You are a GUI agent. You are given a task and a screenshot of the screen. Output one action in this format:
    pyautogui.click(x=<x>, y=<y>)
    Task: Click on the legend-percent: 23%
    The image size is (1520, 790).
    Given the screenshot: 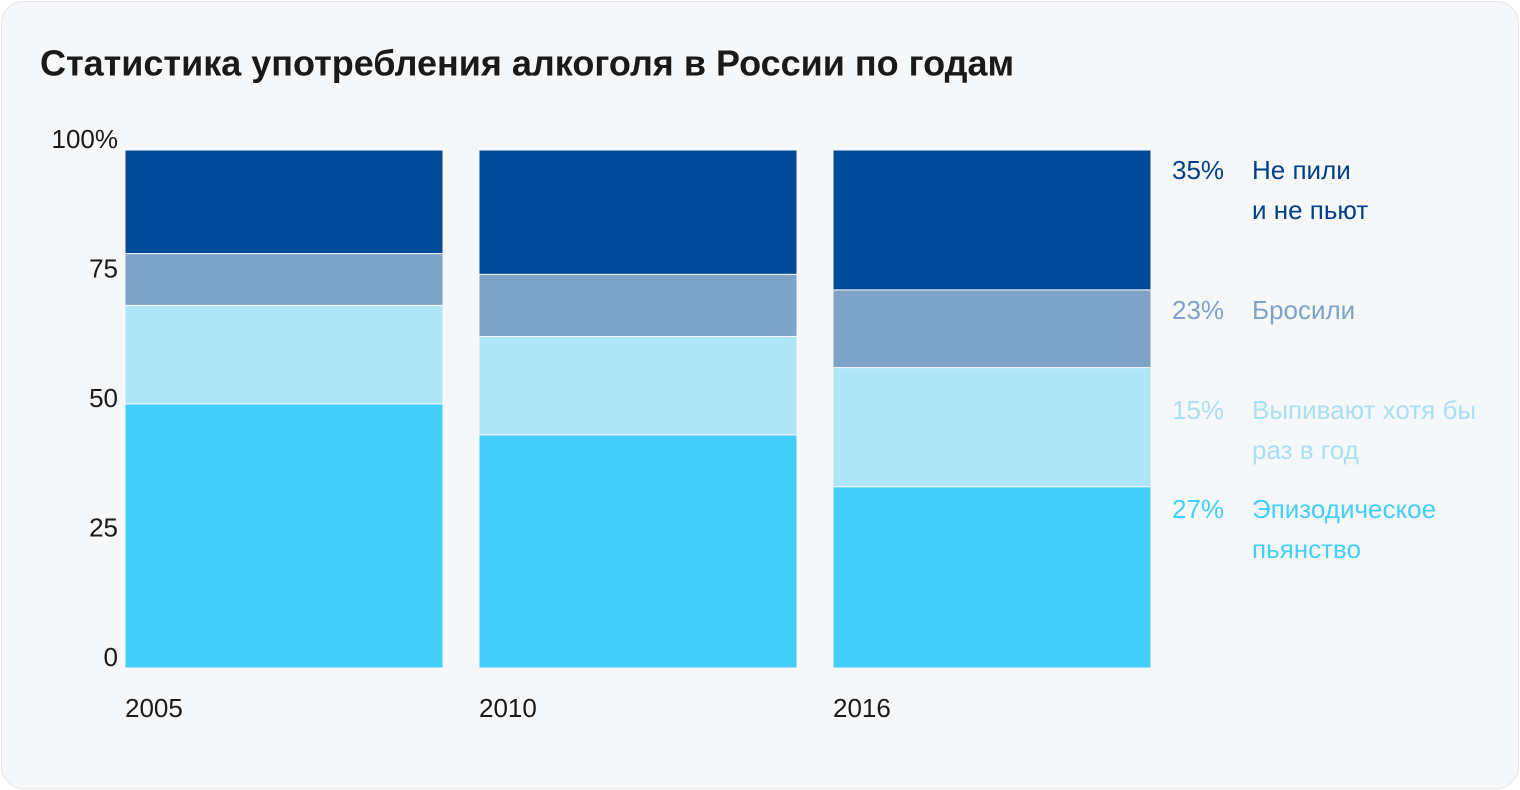 What is the action you would take?
    pyautogui.click(x=1198, y=310)
    